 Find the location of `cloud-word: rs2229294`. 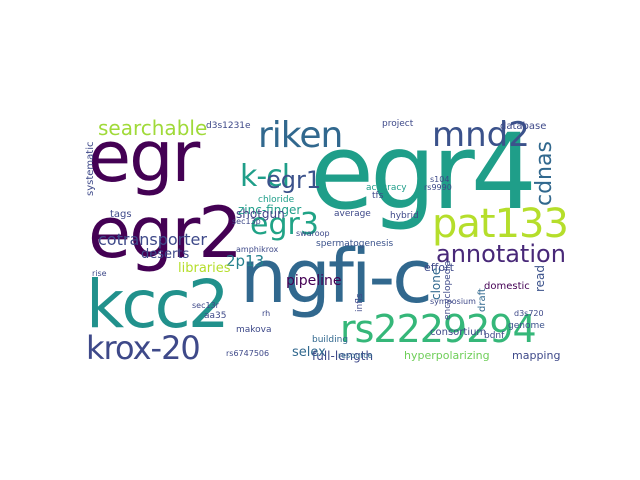

cloud-word: rs2229294 is located at coordinates (438, 329).